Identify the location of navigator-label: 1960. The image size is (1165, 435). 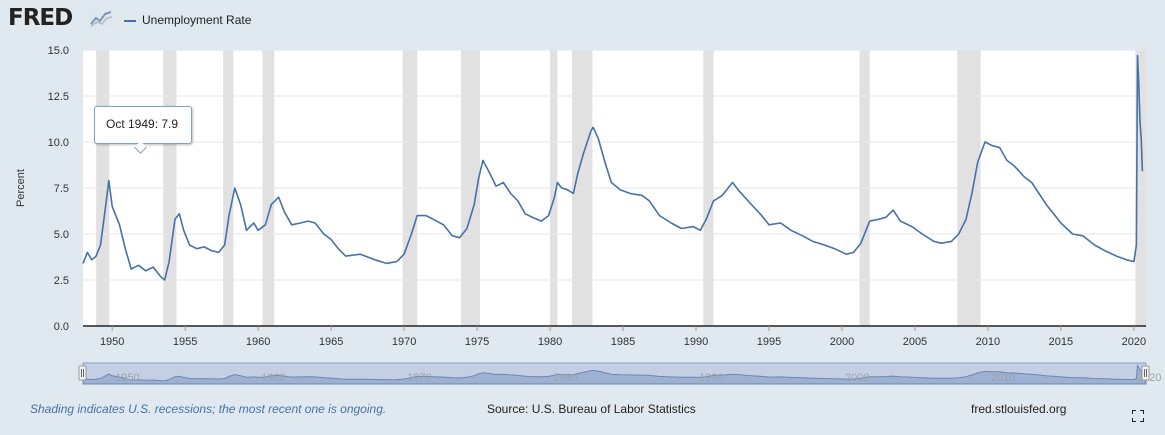
(273, 378).